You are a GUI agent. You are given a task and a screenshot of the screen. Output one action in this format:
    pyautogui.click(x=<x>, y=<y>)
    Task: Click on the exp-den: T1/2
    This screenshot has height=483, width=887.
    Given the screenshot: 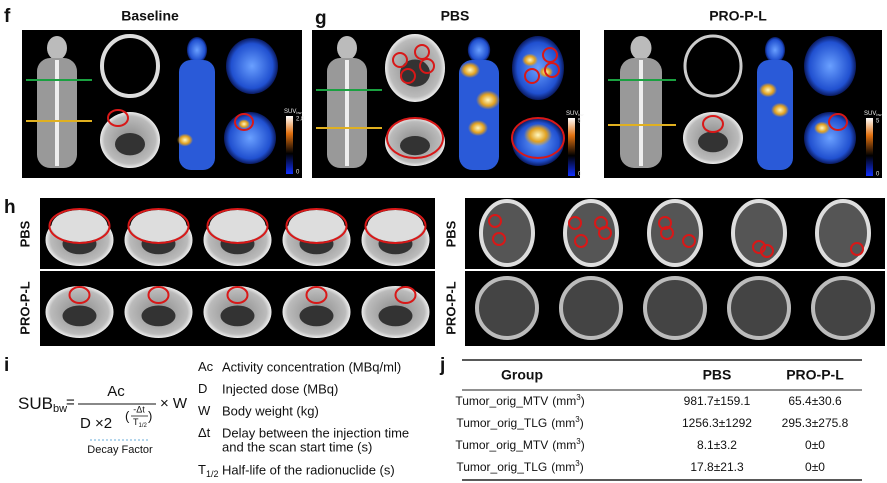 What is the action you would take?
    pyautogui.click(x=140, y=422)
    